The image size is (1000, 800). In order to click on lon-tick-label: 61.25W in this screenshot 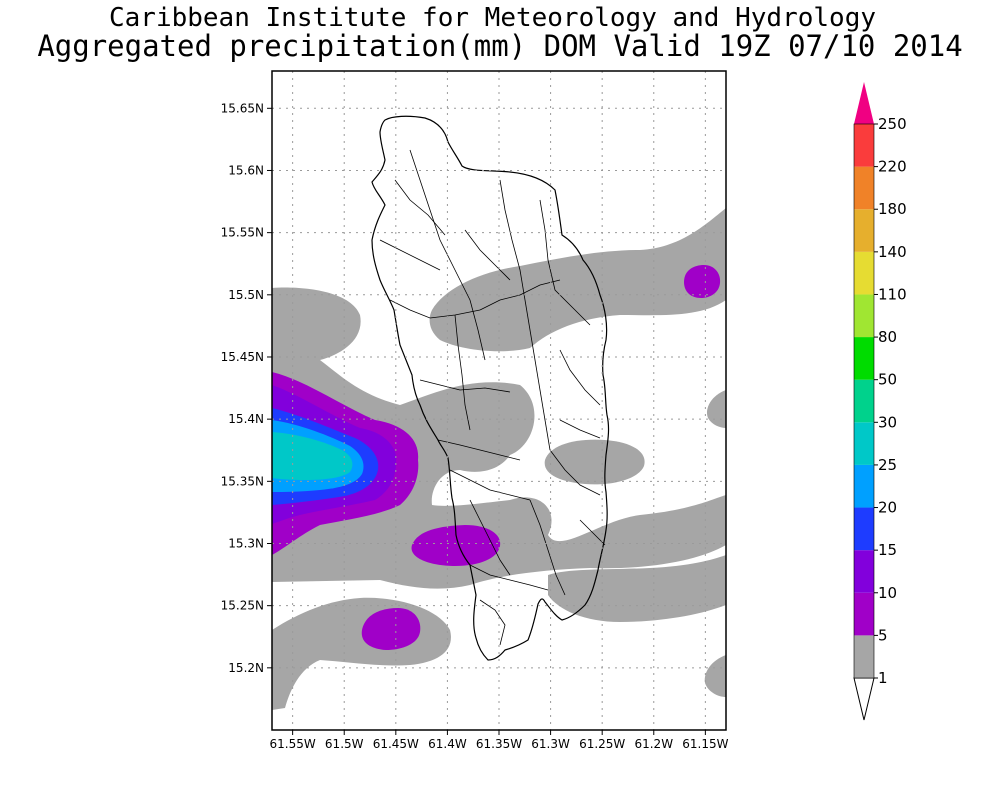, I will do `click(602, 744)`.